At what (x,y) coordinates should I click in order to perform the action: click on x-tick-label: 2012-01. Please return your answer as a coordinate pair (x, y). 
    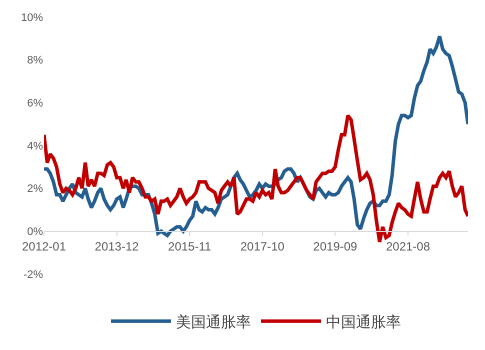
    Looking at the image, I should click on (44, 247).